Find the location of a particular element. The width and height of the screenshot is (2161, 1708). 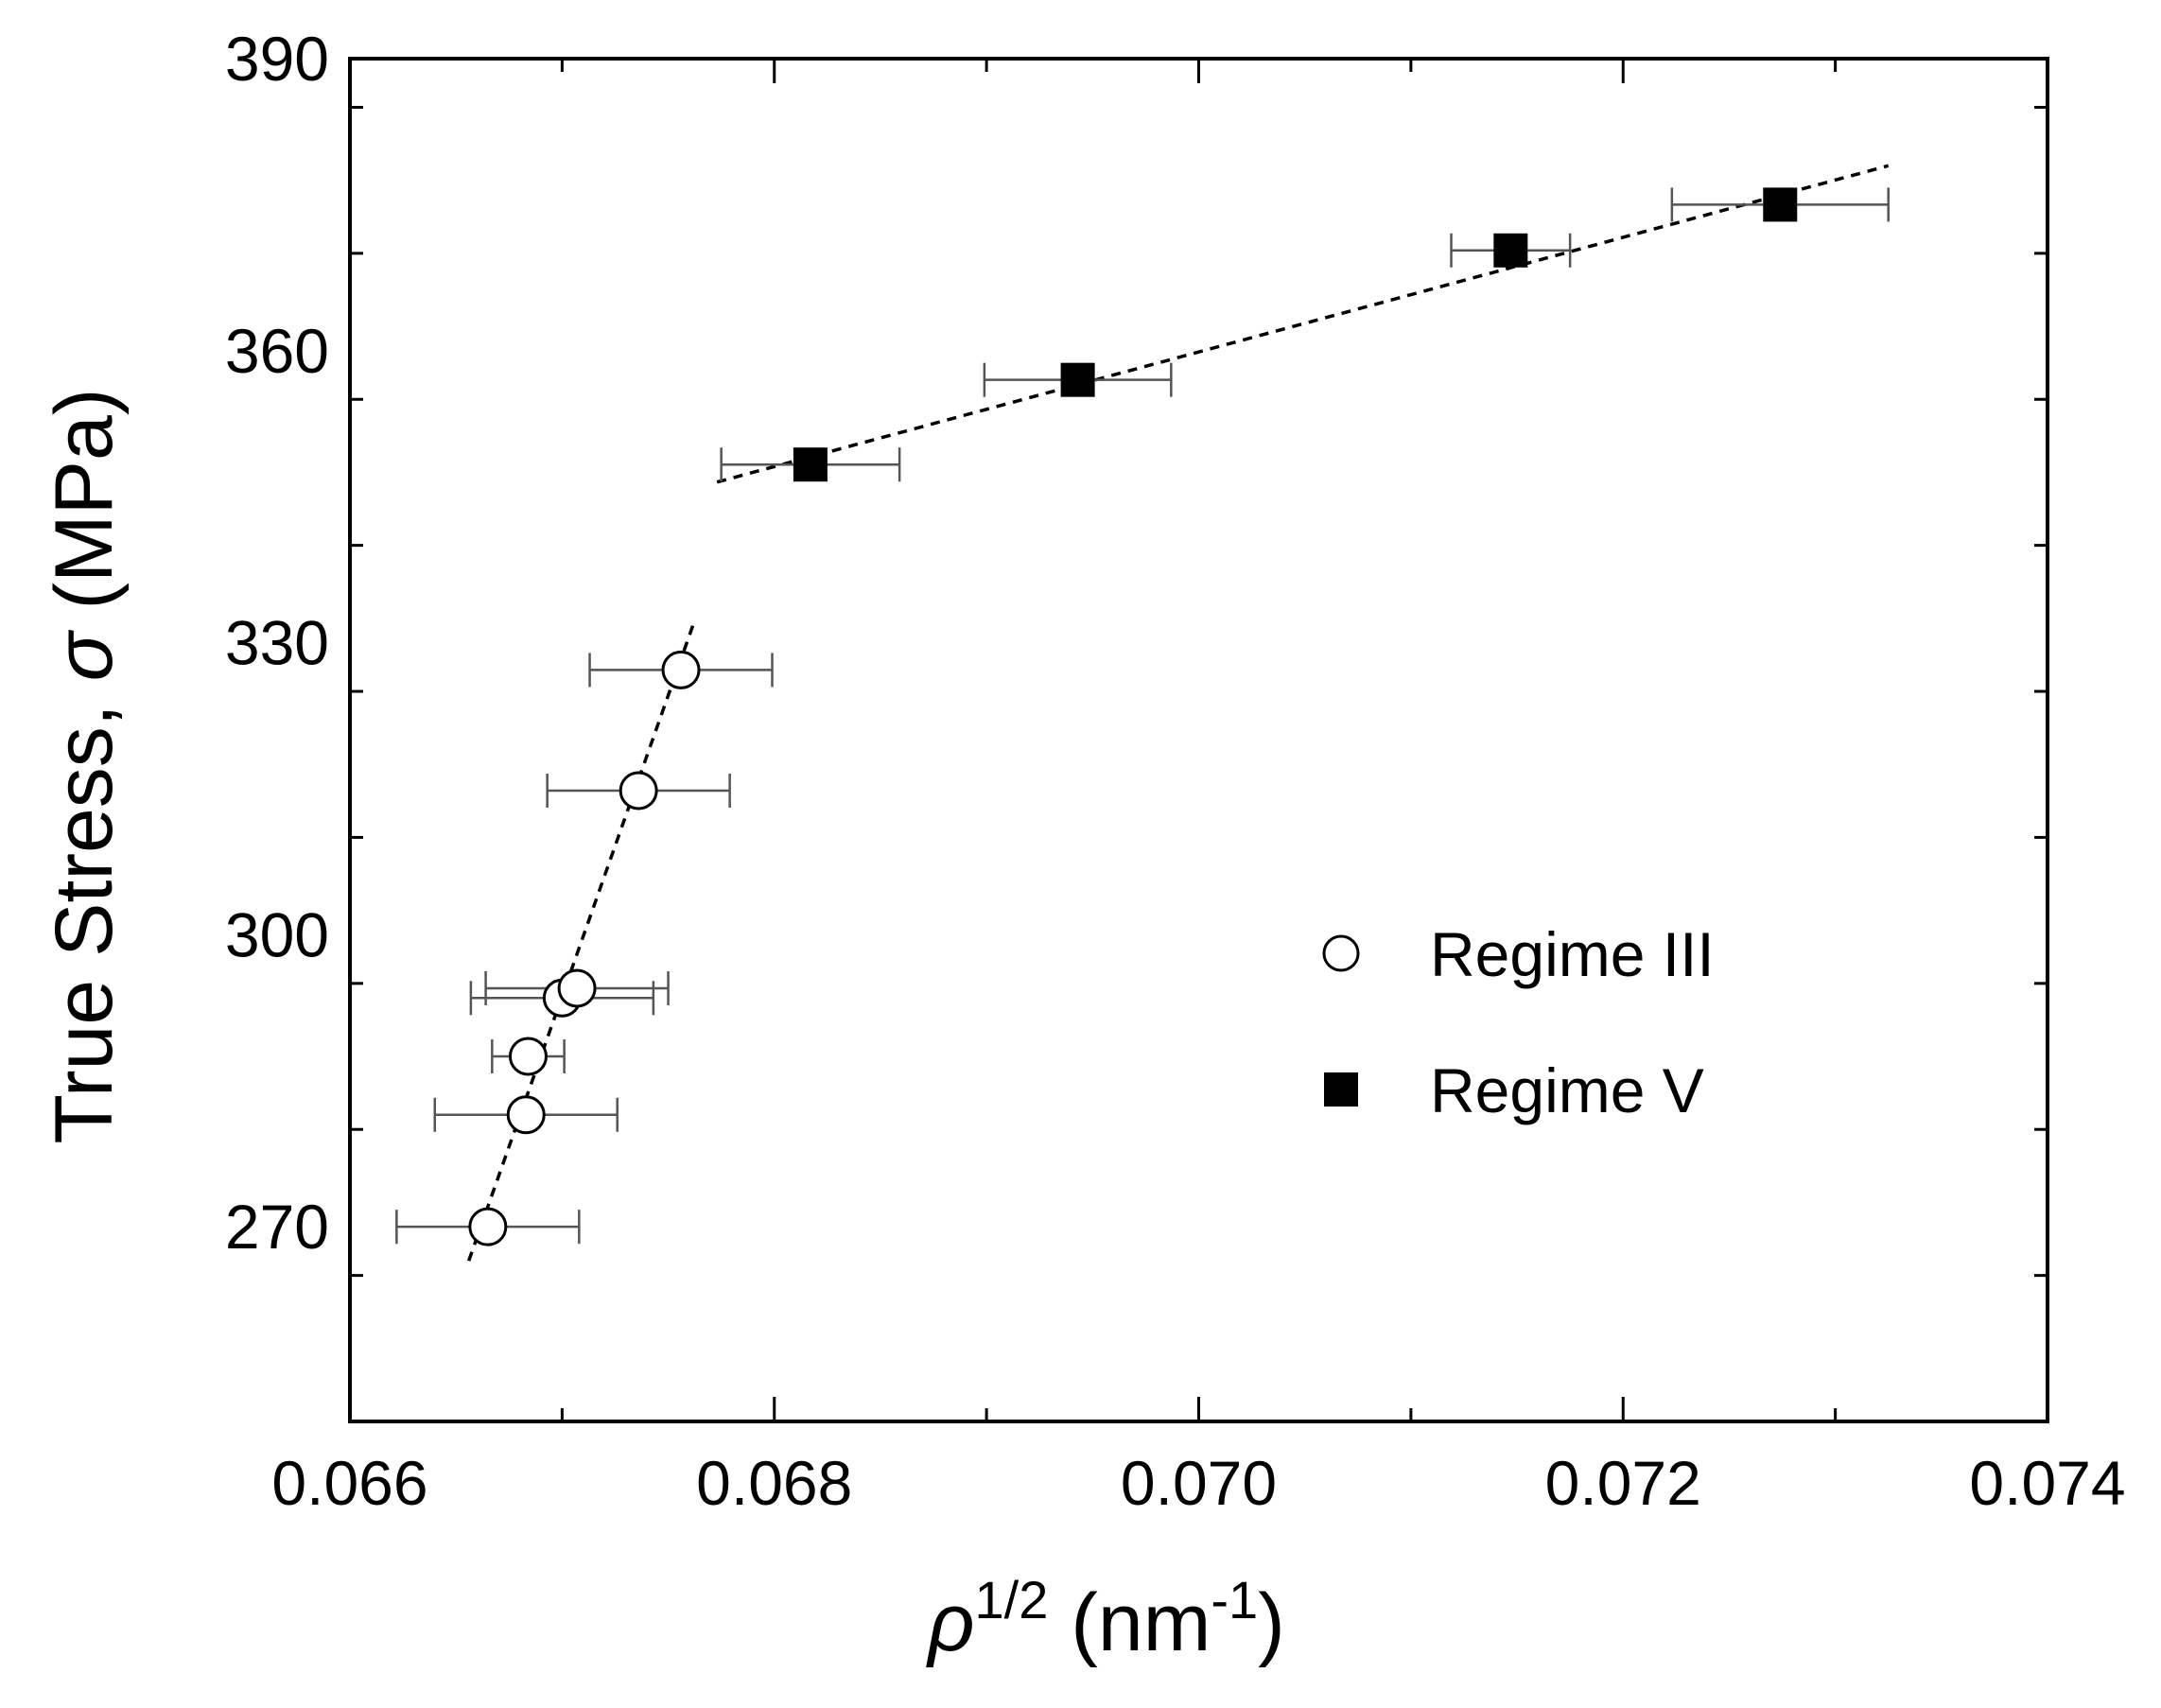

legend-label-regime-v: Regime V is located at coordinates (1567, 1090).